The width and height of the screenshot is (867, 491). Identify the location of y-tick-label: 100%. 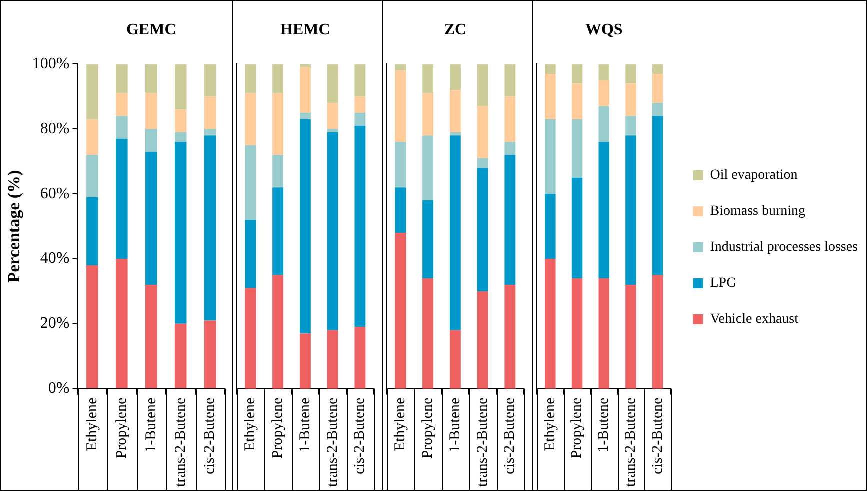
(51, 63).